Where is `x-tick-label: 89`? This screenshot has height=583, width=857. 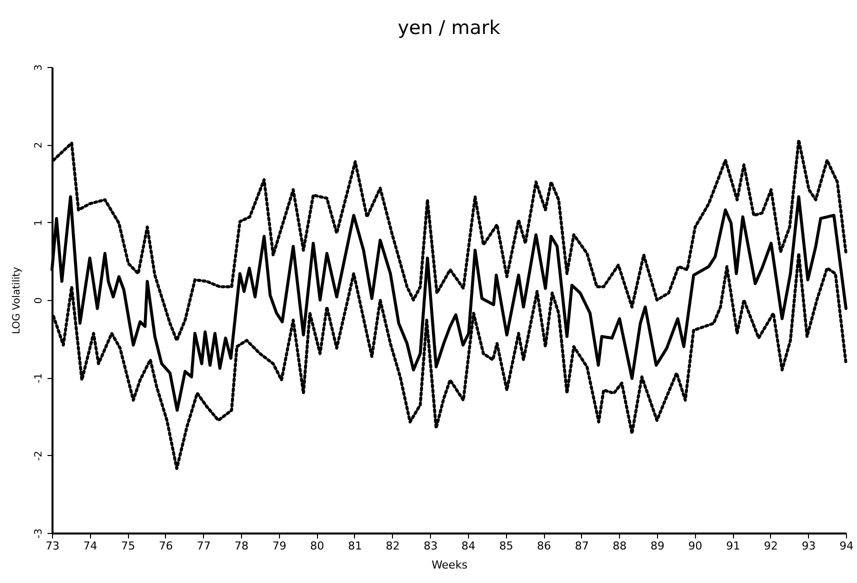
x-tick-label: 89 is located at coordinates (657, 546).